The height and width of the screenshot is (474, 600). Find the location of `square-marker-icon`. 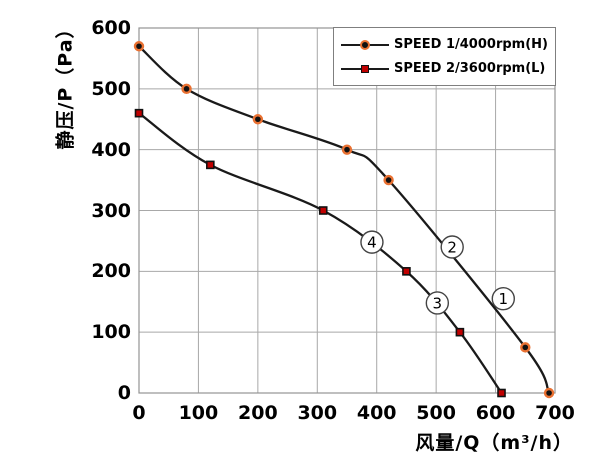

square-marker-icon is located at coordinates (365, 69).